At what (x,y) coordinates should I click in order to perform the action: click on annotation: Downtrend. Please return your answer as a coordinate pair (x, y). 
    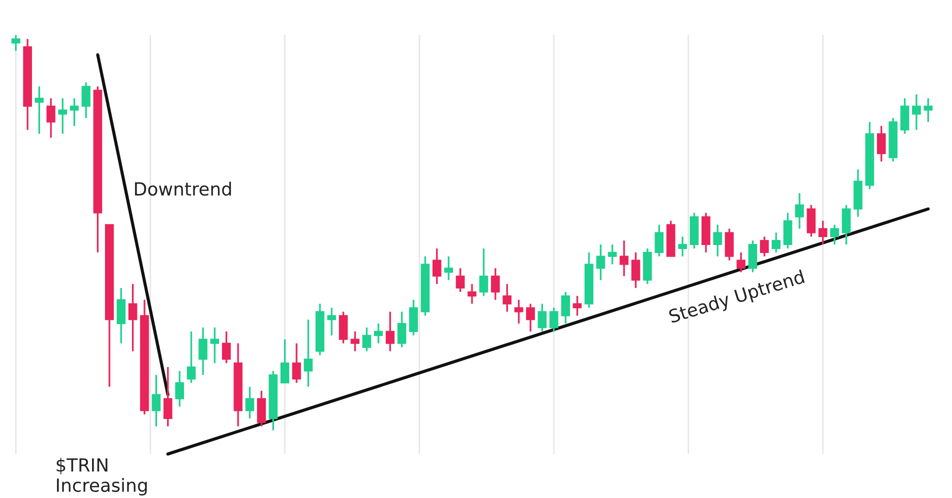
    Looking at the image, I should click on (183, 189).